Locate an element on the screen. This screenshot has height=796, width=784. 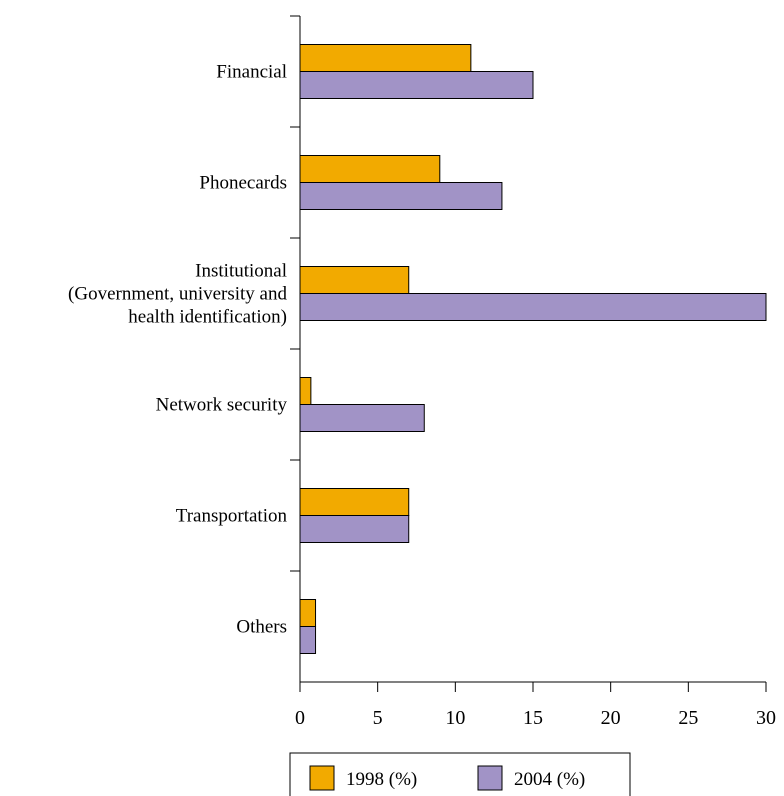
x-tick-label: 15 is located at coordinates (533, 718).